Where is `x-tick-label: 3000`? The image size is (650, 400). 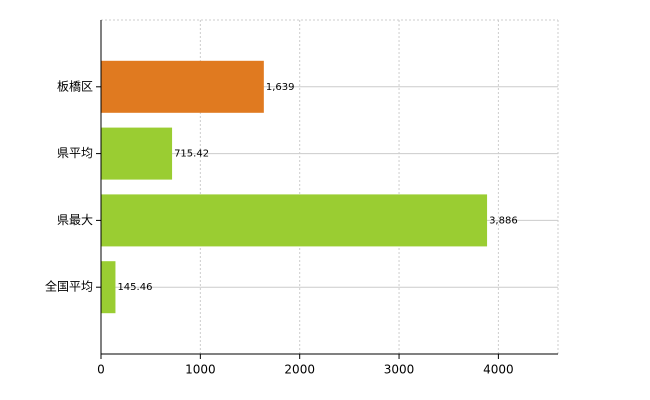
x-tick-label: 3000 is located at coordinates (399, 370).